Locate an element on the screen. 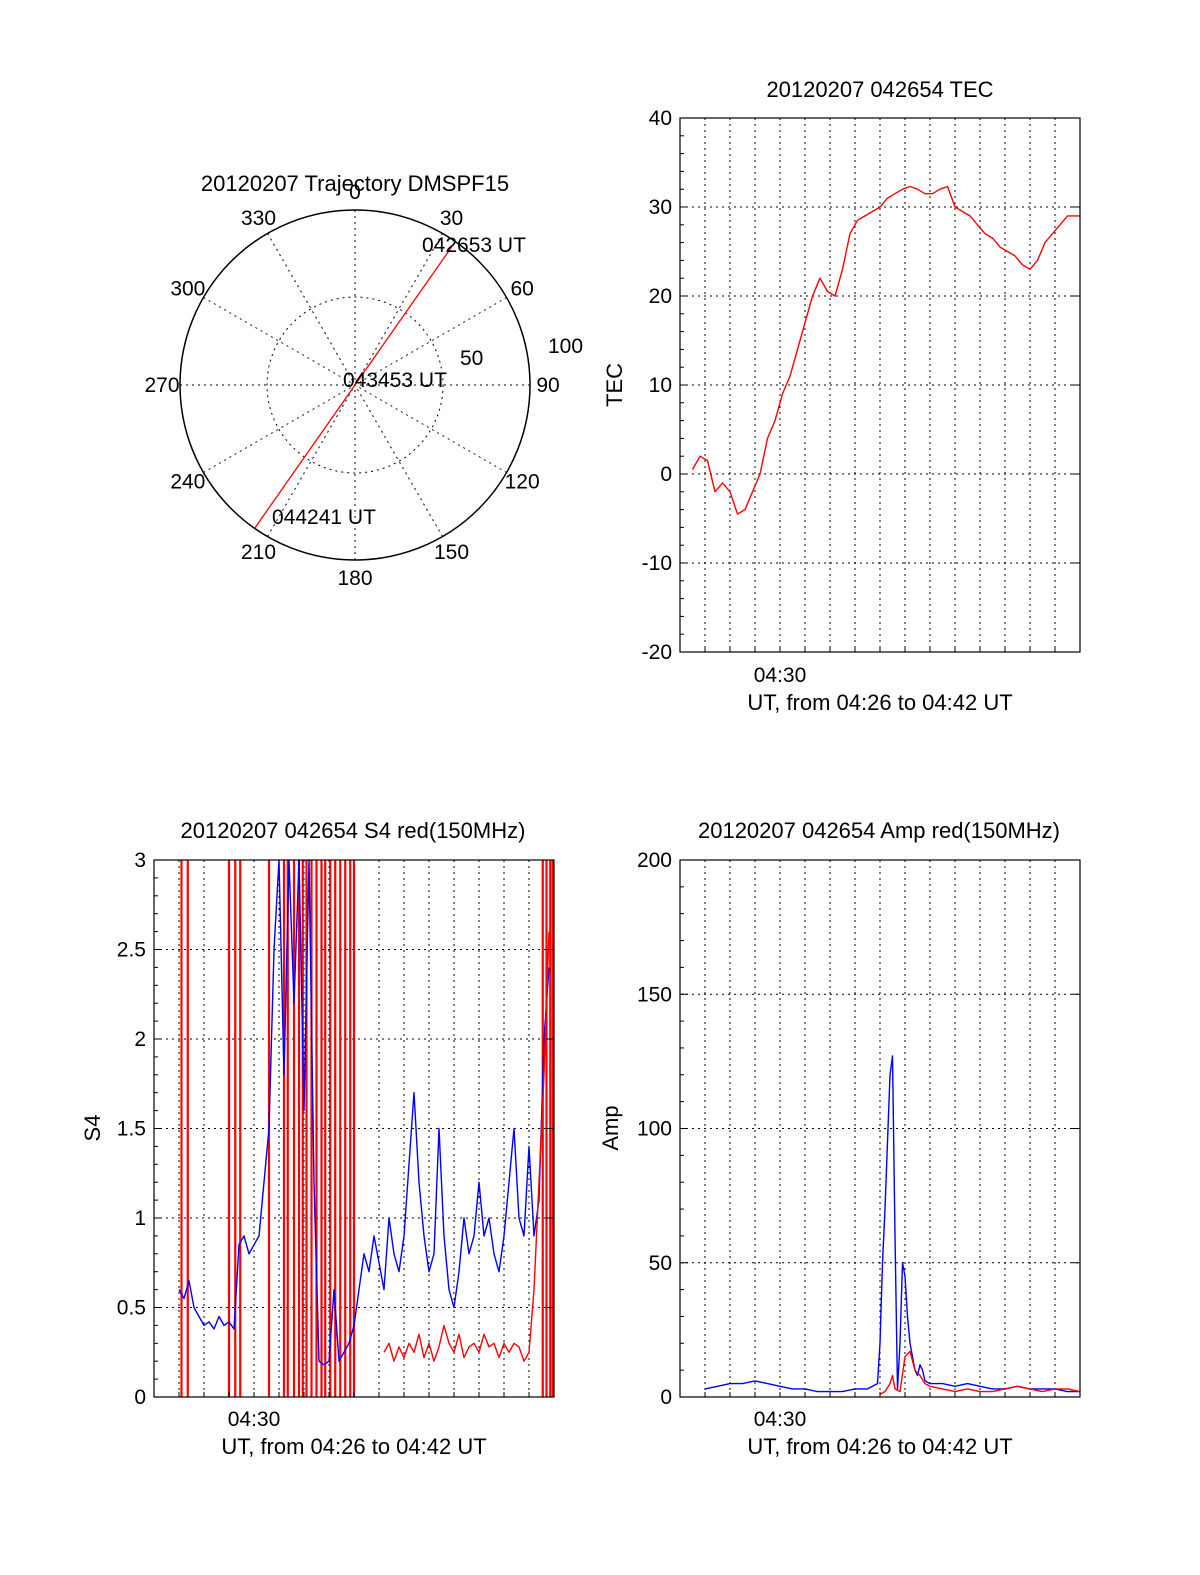  polar-inner-circle is located at coordinates (355, 385).